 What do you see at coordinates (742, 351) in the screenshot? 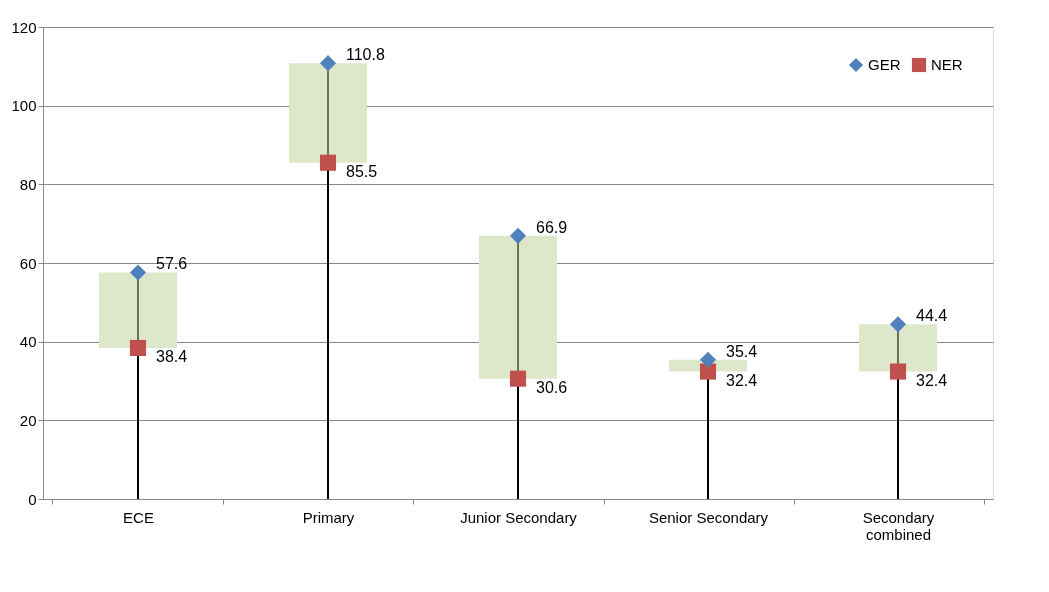
I see `data-label: 35.4` at bounding box center [742, 351].